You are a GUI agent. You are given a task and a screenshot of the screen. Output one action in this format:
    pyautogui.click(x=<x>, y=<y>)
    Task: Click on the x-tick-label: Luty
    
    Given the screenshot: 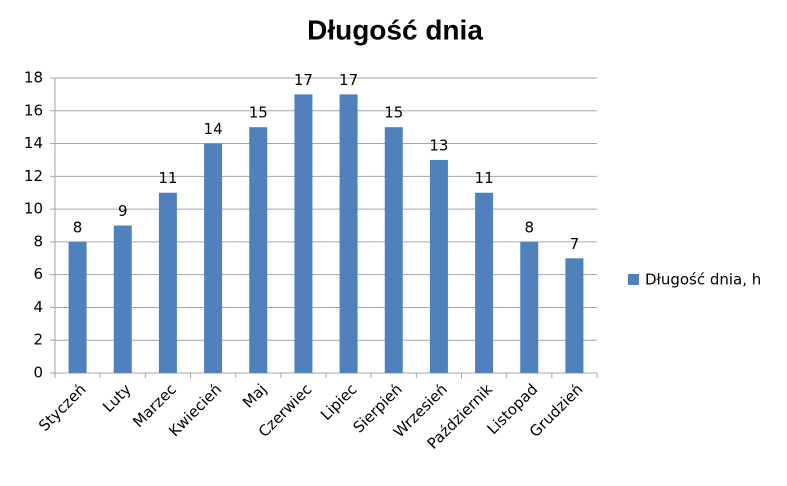 What is the action you would take?
    pyautogui.click(x=117, y=398)
    